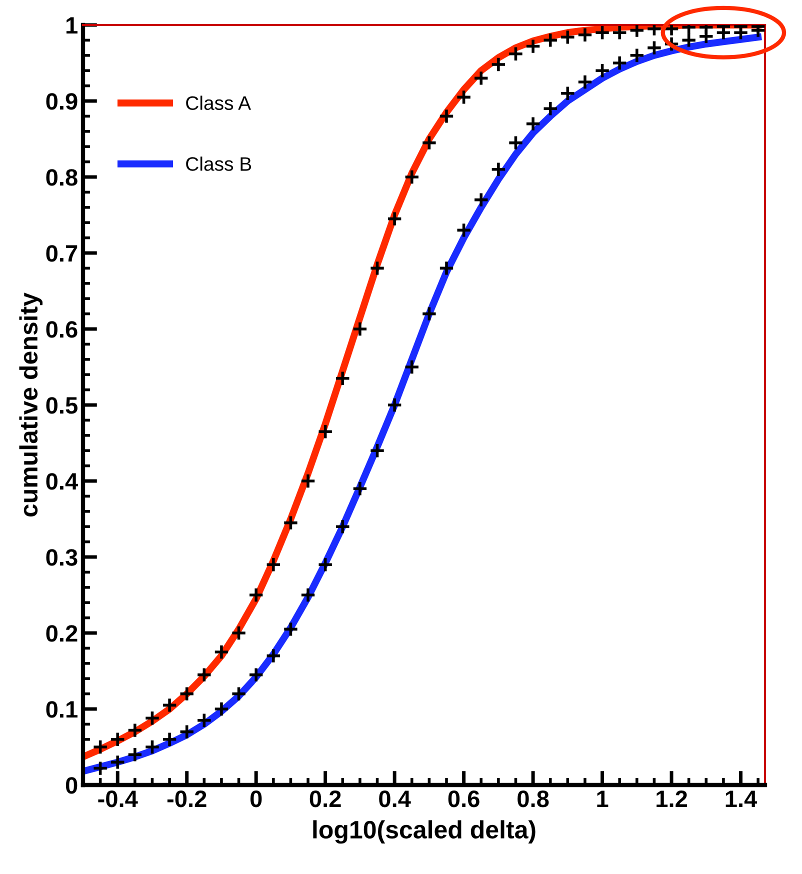 The width and height of the screenshot is (802, 874). Describe the element at coordinates (742, 798) in the screenshot. I see `x-tick-label: 1.4` at that location.